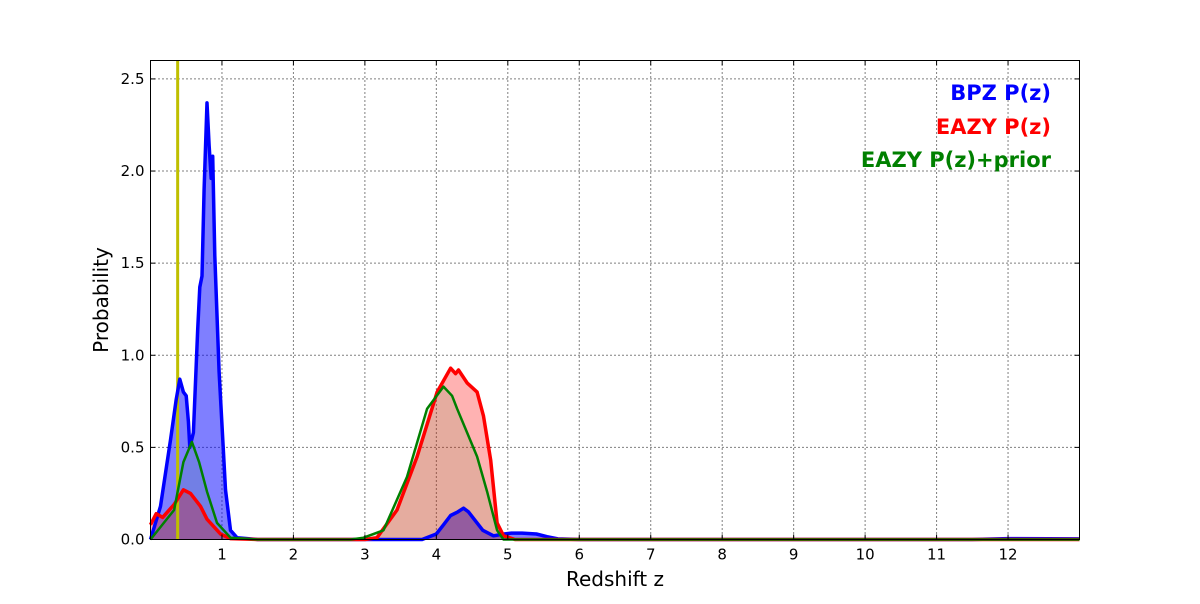  What do you see at coordinates (956, 160) in the screenshot?
I see `legend-eazy-prior: EAZY P(z)+prior` at bounding box center [956, 160].